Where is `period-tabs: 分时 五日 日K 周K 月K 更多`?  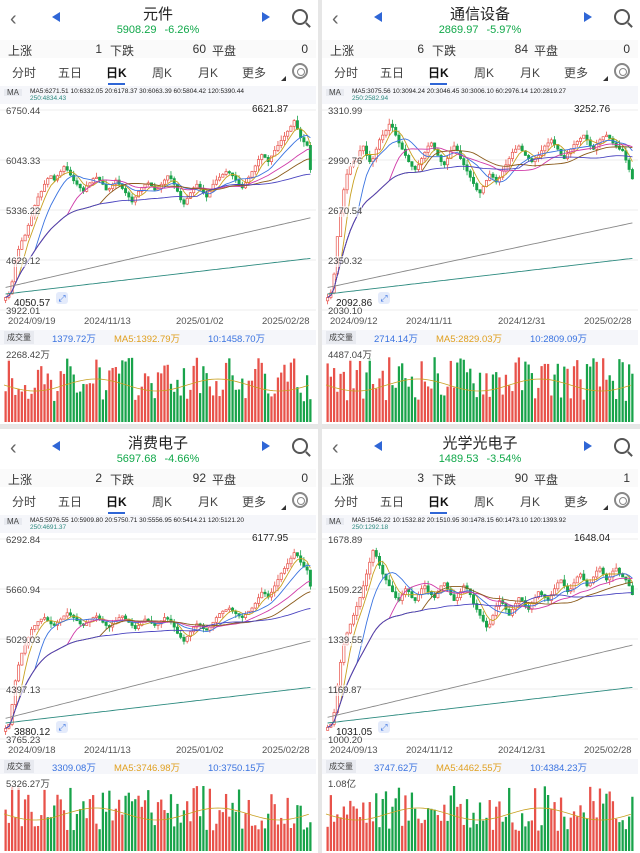 period-tabs: 分时 五日 日K 周K 月K 更多 is located at coordinates (158, 72).